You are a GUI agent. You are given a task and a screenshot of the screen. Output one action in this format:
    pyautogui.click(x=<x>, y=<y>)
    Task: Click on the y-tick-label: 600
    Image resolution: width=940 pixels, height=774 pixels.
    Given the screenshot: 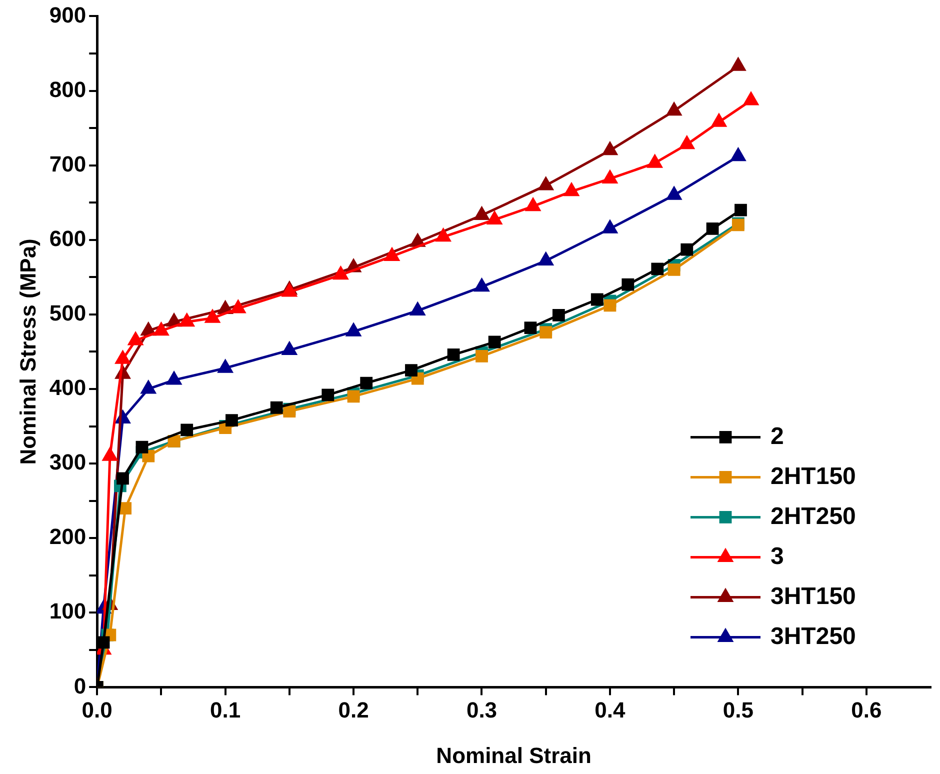 What is the action you would take?
    pyautogui.click(x=67, y=238)
    